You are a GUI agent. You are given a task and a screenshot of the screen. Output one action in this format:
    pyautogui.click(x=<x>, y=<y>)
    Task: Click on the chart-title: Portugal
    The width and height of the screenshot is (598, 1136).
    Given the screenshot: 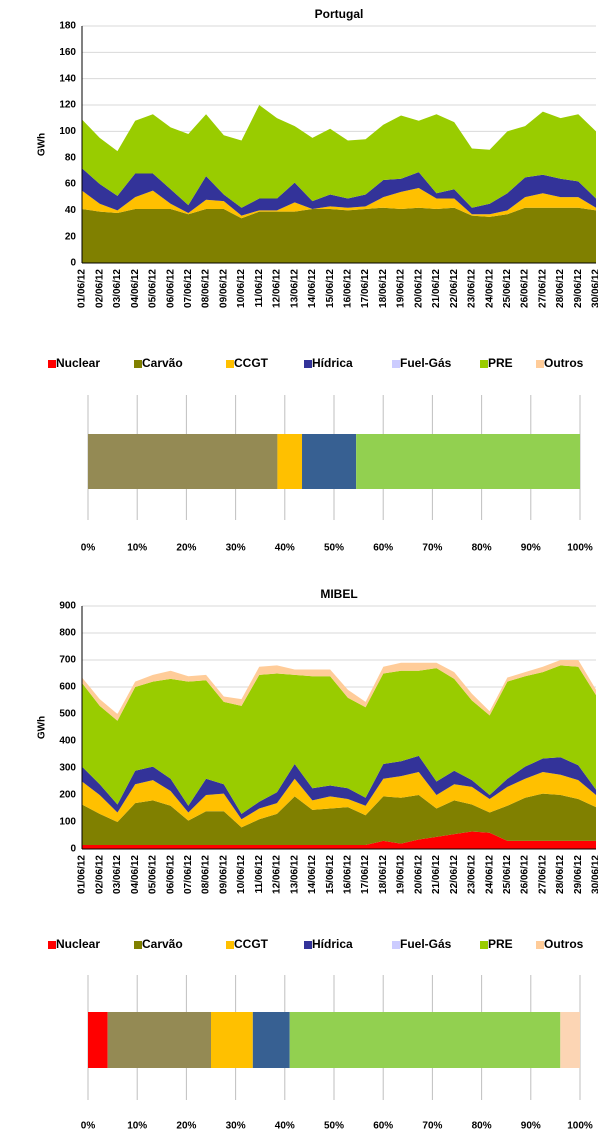 What is the action you would take?
    pyautogui.click(x=339, y=14)
    